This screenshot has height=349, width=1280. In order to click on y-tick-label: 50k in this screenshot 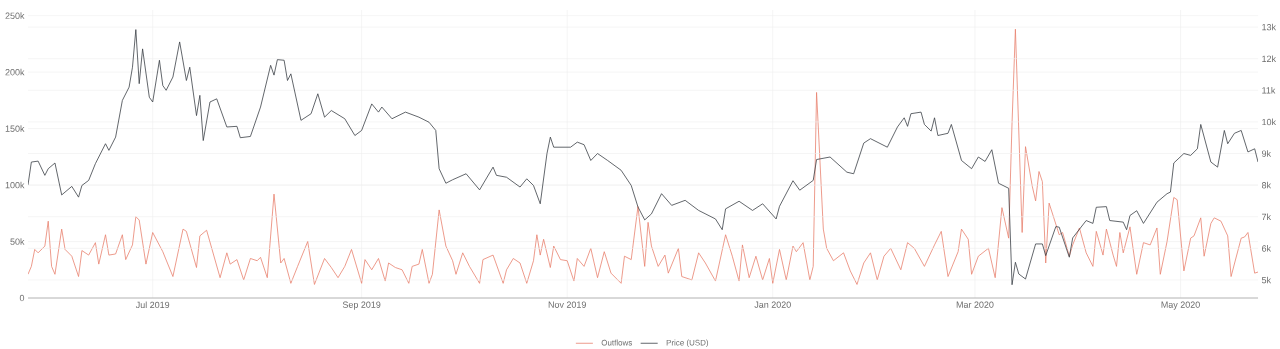, I will do `click(17, 241)`.